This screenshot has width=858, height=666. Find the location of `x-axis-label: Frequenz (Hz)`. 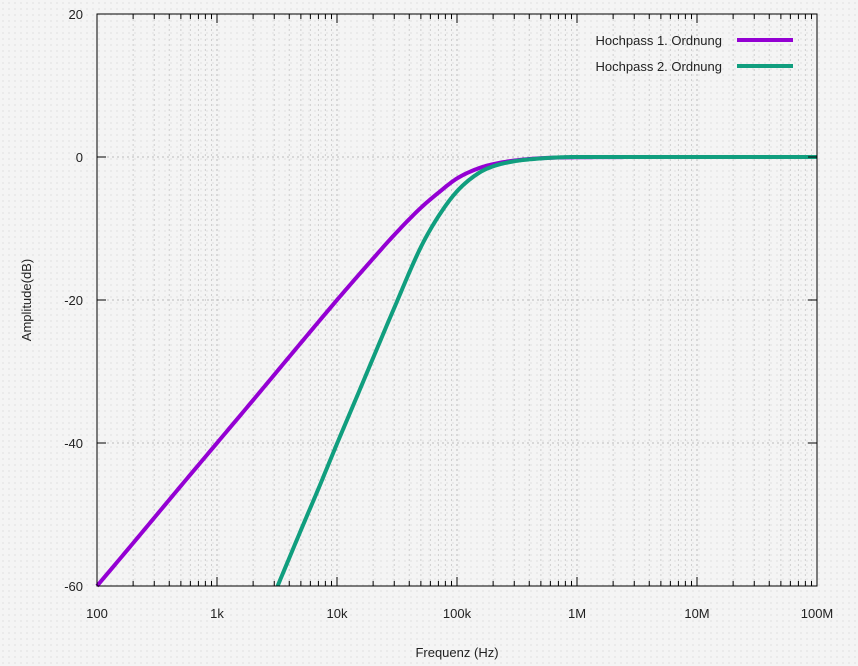

x-axis-label: Frequenz (Hz) is located at coordinates (456, 652).